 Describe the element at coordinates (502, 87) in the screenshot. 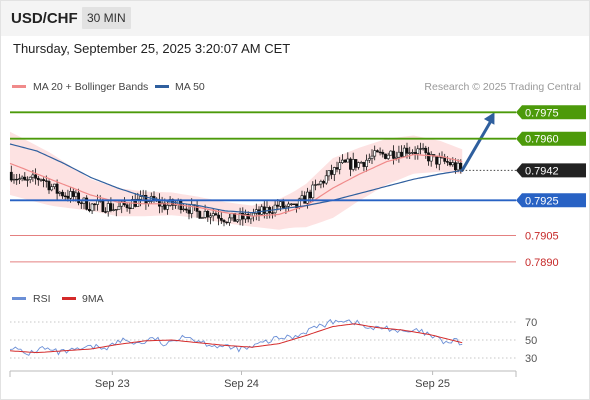

I see `credit-label: Research © 2025 Trading Central` at that location.